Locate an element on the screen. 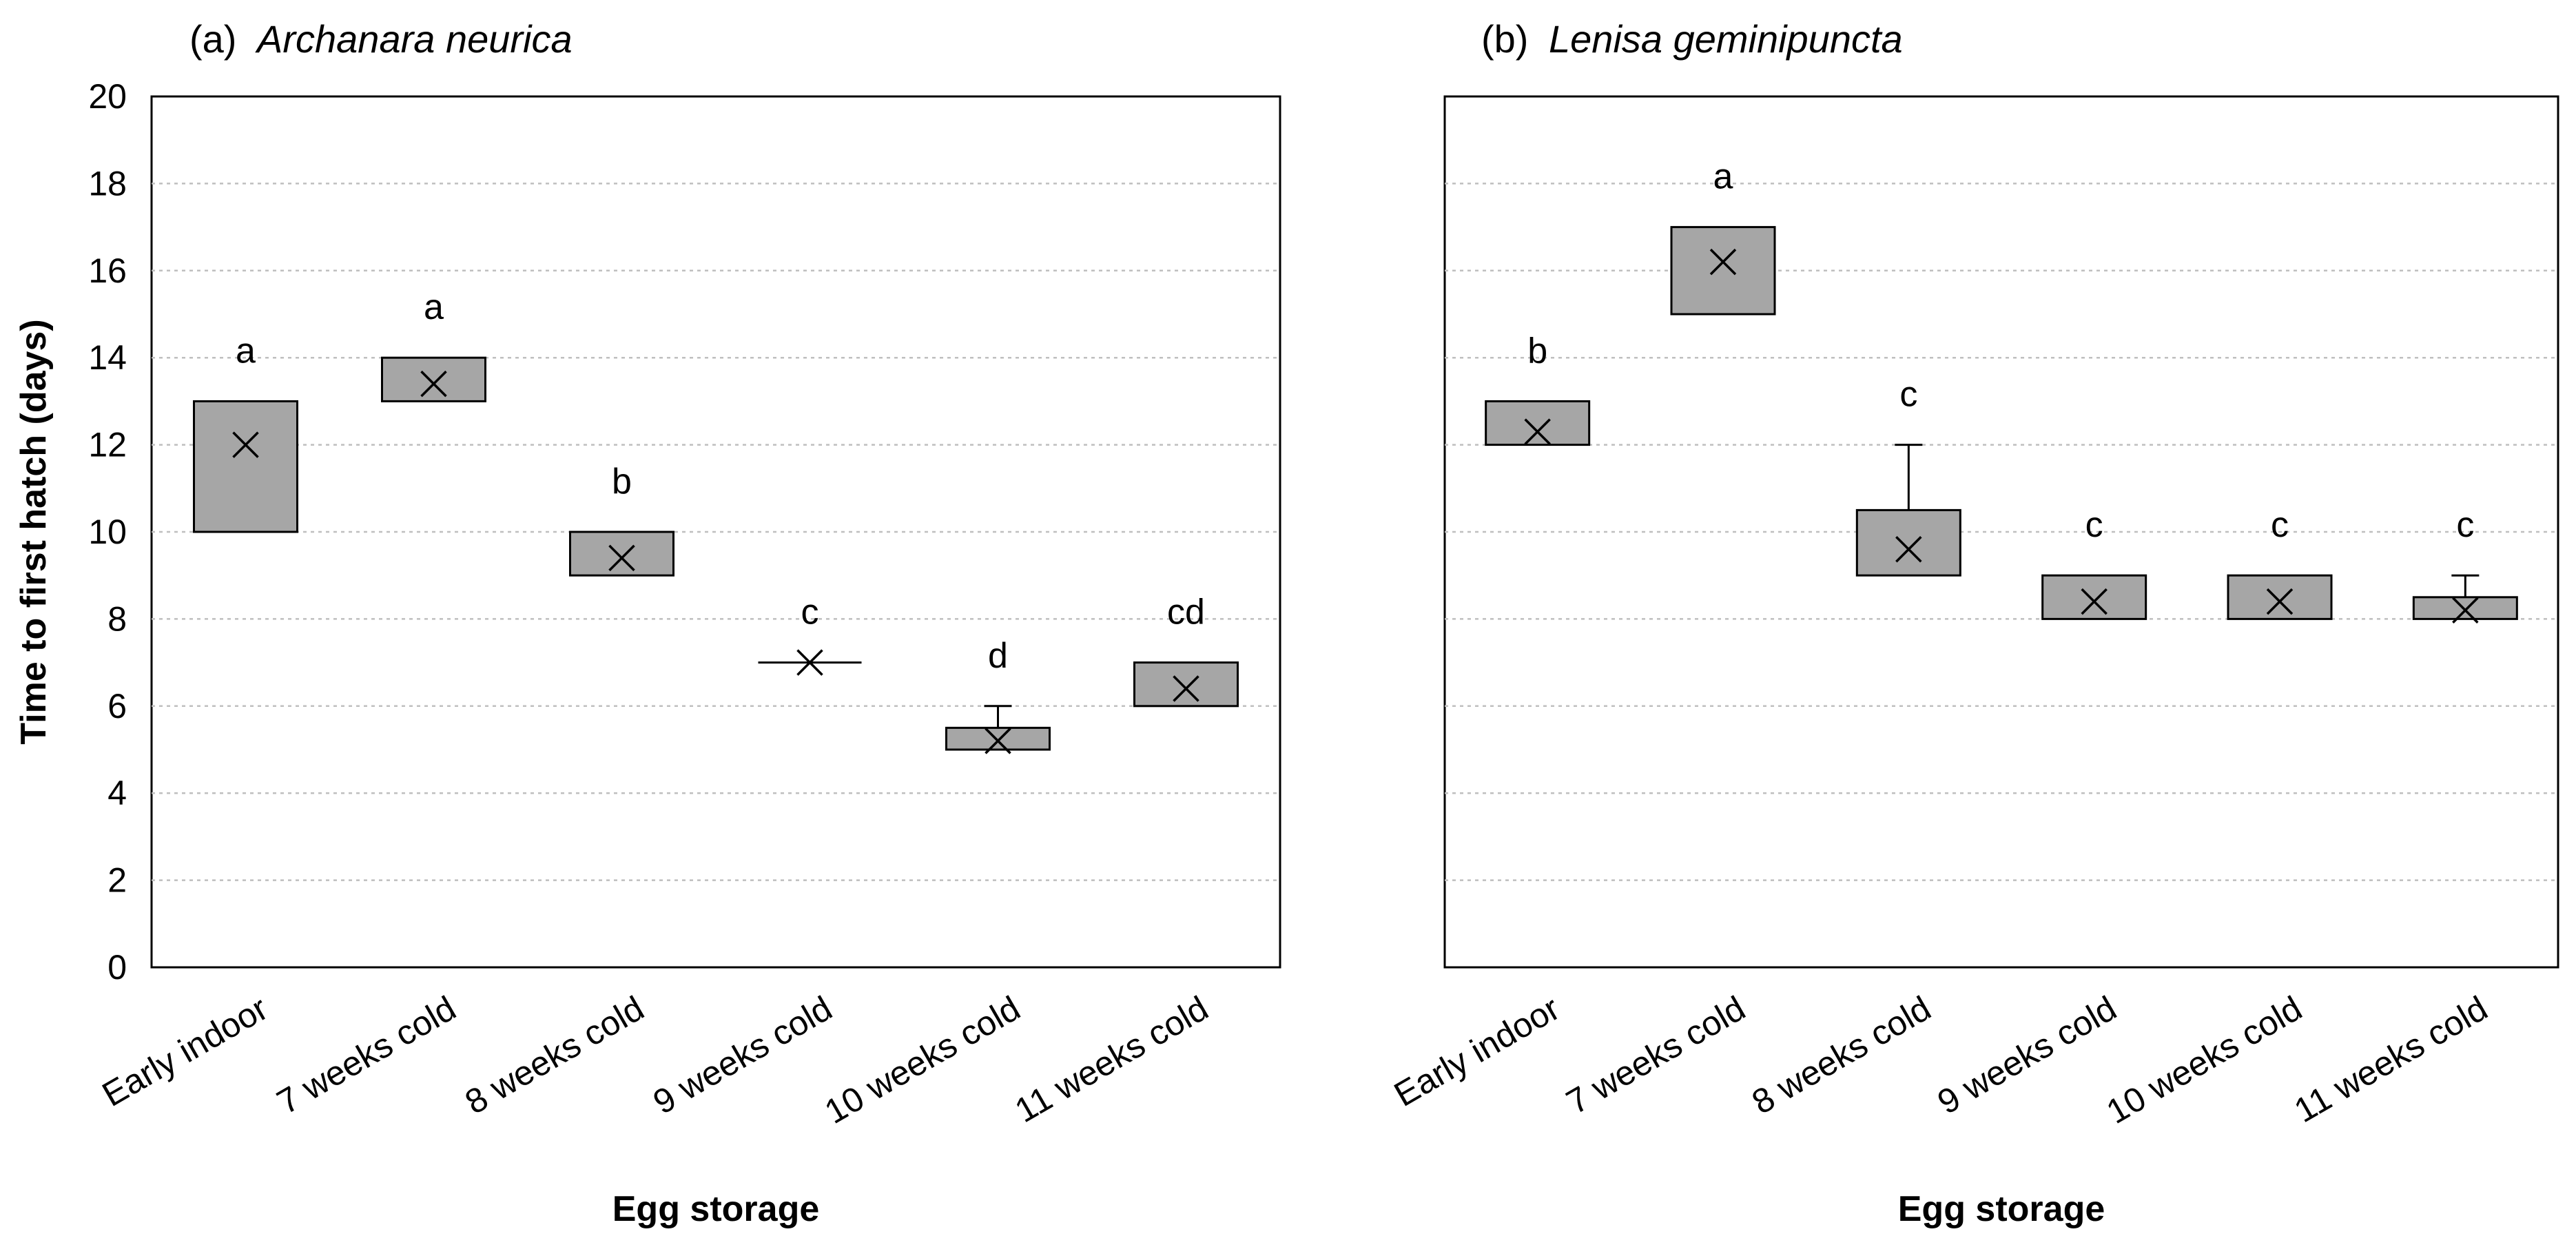  y-axis-a: 0 2 4 6 8 10 12 14 16 18 20 is located at coordinates (108, 532).